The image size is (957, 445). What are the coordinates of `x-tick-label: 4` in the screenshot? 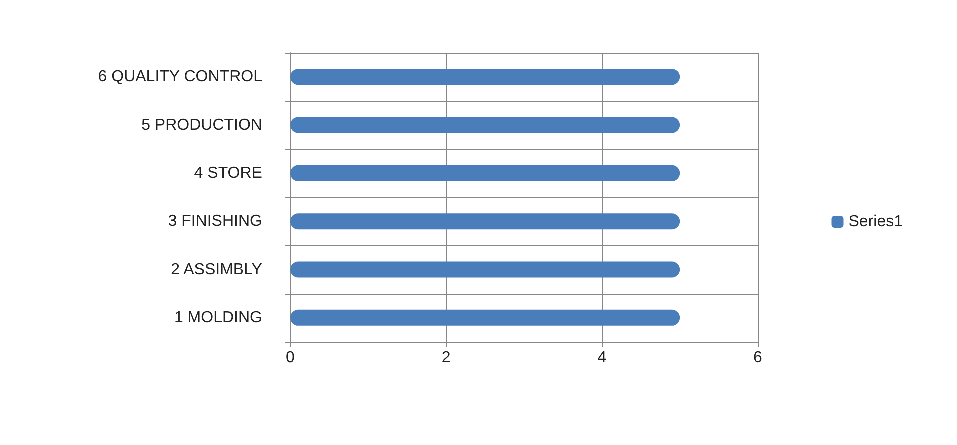 It's located at (602, 358).